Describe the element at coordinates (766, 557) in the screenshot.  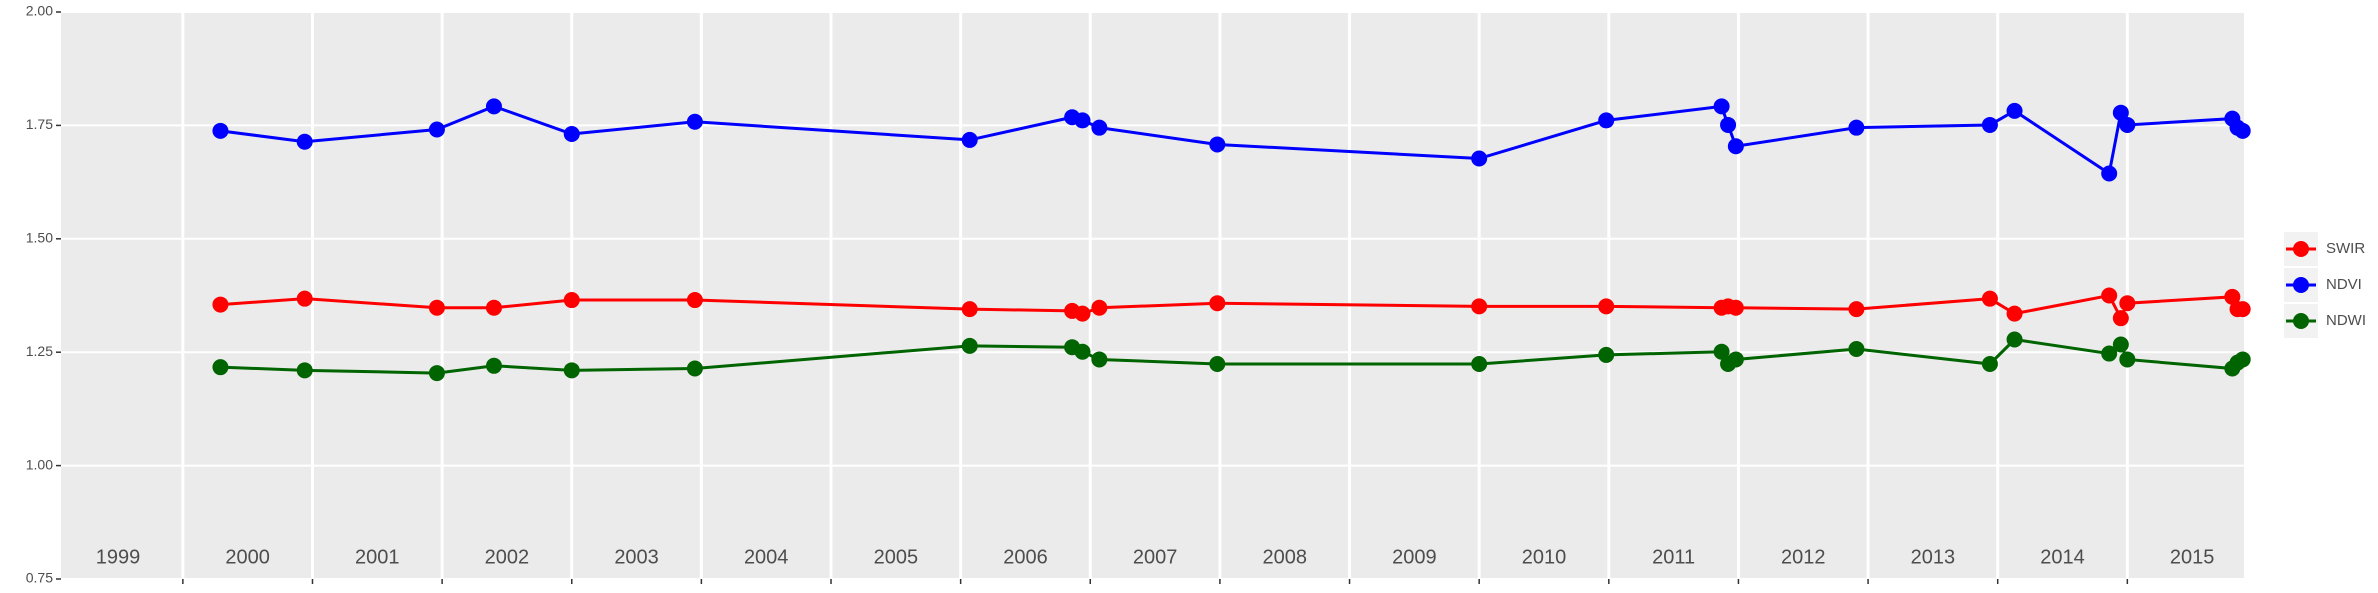
I see `x-tick-label: 2004` at that location.